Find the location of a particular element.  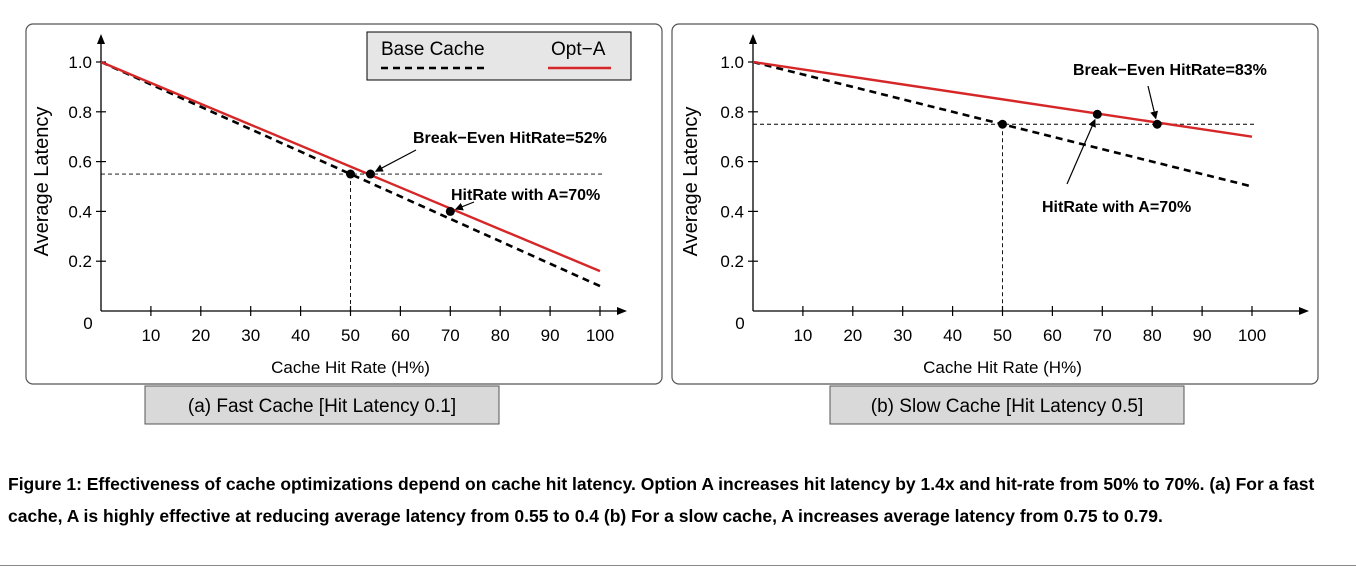

legend-label-opt-a: Opt−A is located at coordinates (578, 49).